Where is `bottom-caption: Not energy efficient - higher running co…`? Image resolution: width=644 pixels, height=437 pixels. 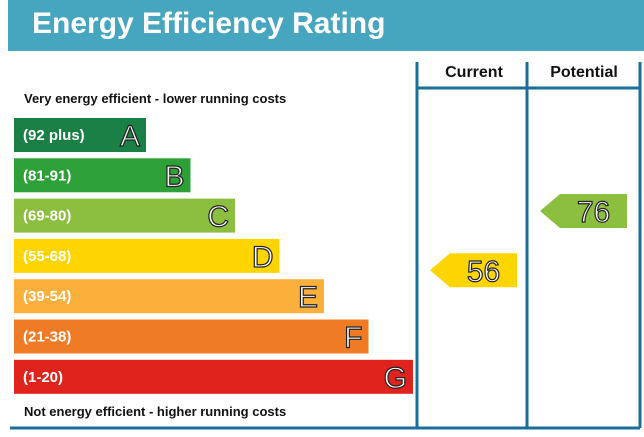 bottom-caption: Not energy efficient - higher running co… is located at coordinates (155, 411).